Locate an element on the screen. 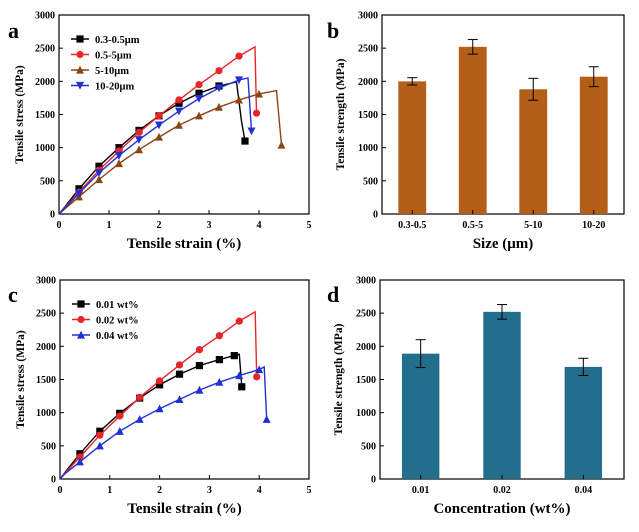 The width and height of the screenshot is (639, 532). x-tick-label: 0.01 is located at coordinates (421, 490).